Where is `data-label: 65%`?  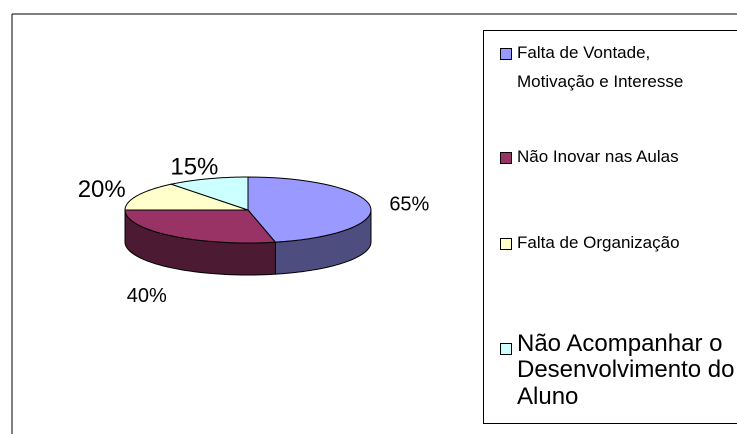
data-label: 65% is located at coordinates (409, 204).